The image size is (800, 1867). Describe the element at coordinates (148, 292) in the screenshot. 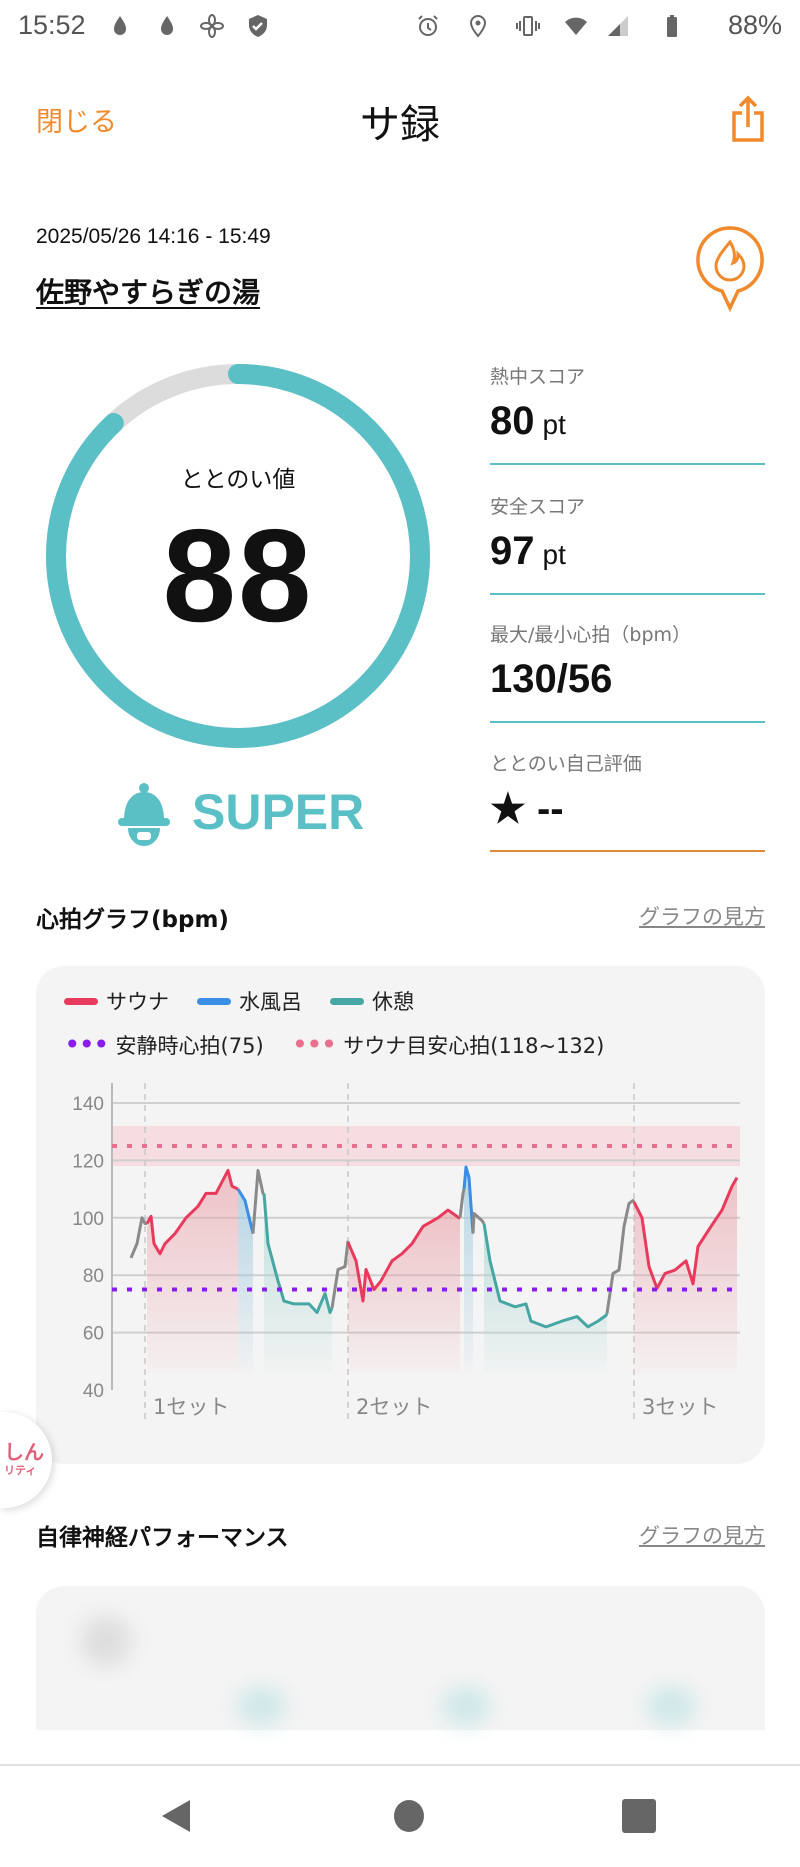

I see `venue-link: 佐野やすらぎの湯` at that location.